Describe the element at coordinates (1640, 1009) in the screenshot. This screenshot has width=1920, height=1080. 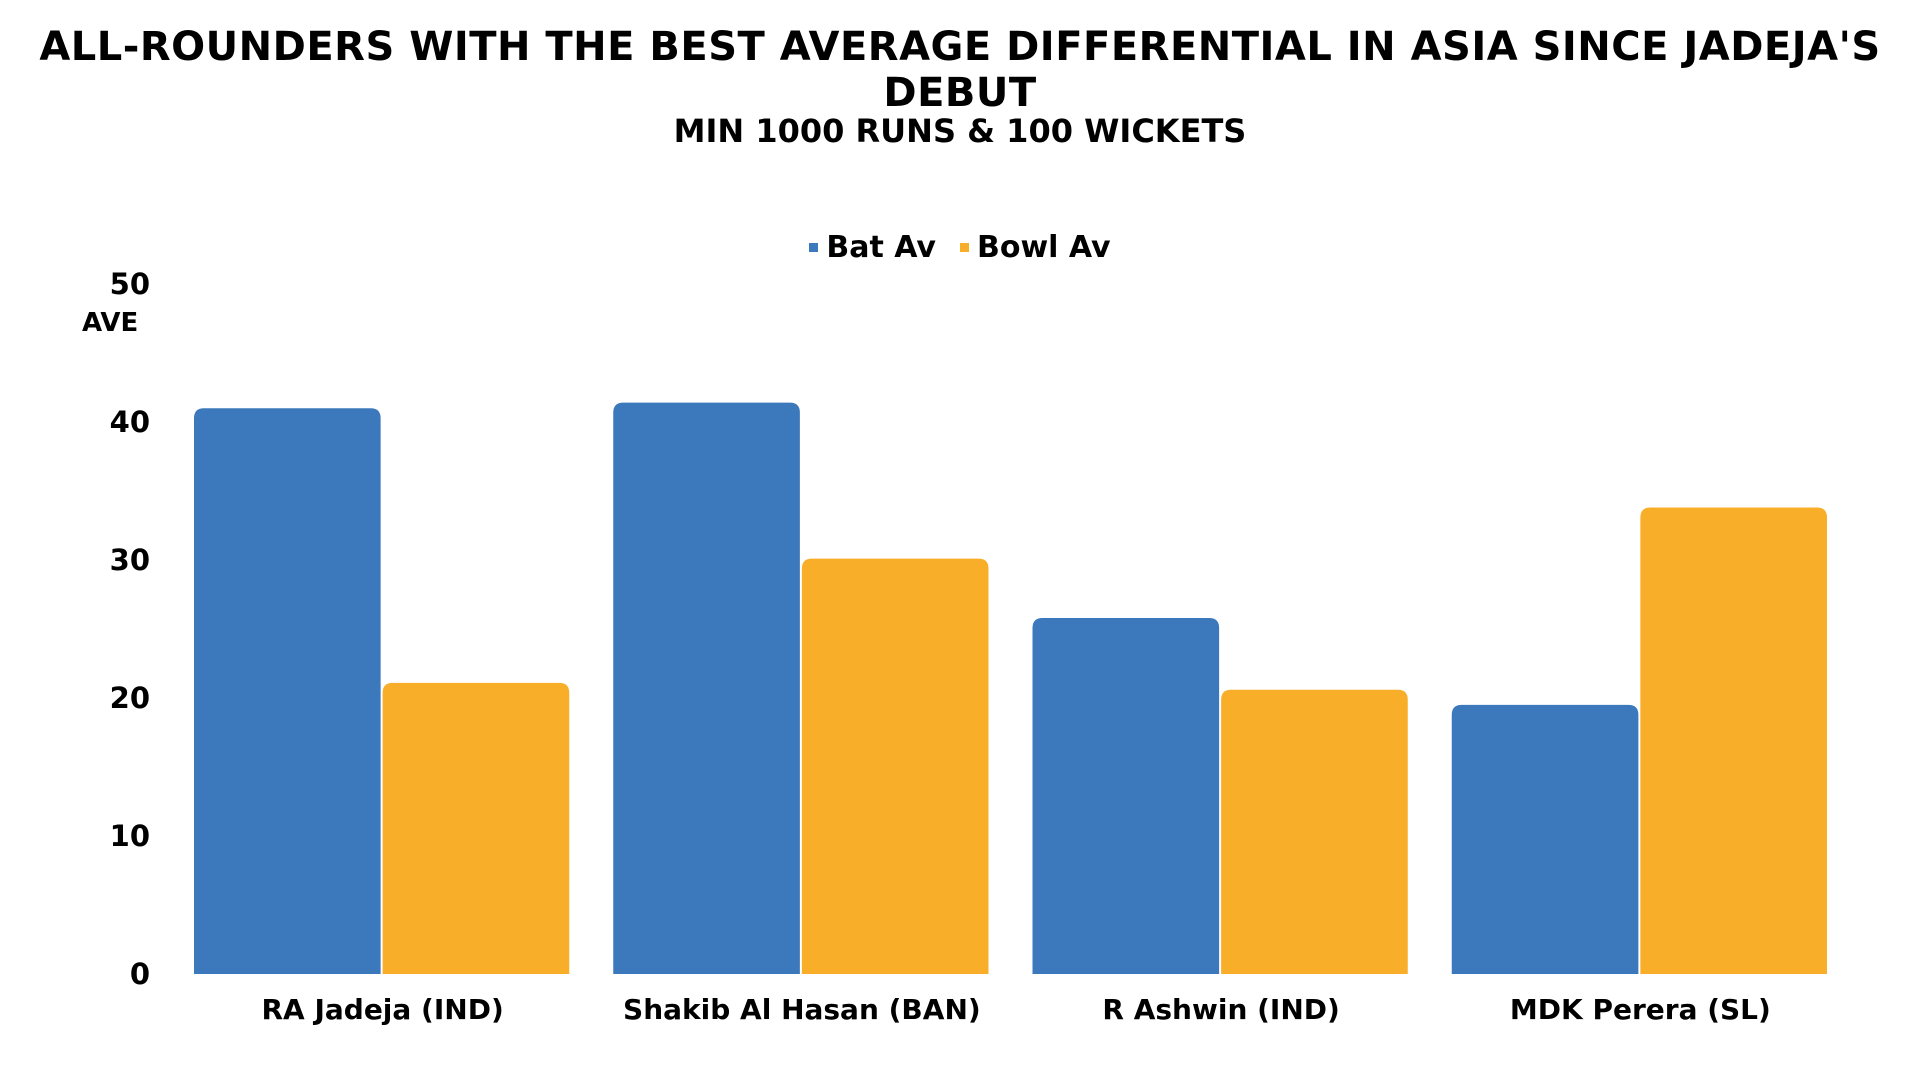
I see `x-tick-label: MDK Perera (SL)` at that location.